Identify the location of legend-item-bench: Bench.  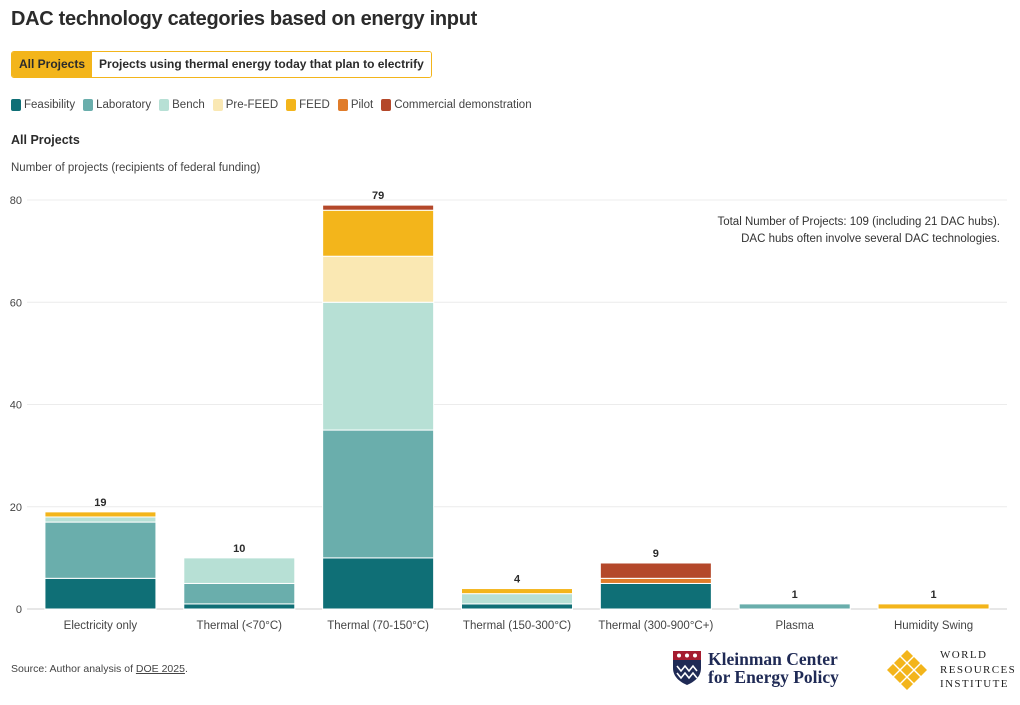
(182, 105).